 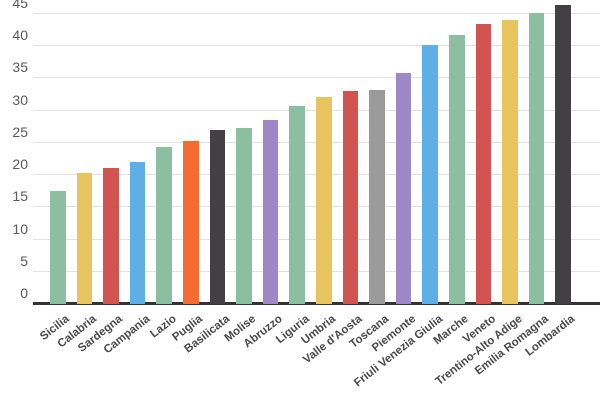 I want to click on bar-trentino-alto-adige, so click(x=510, y=161).